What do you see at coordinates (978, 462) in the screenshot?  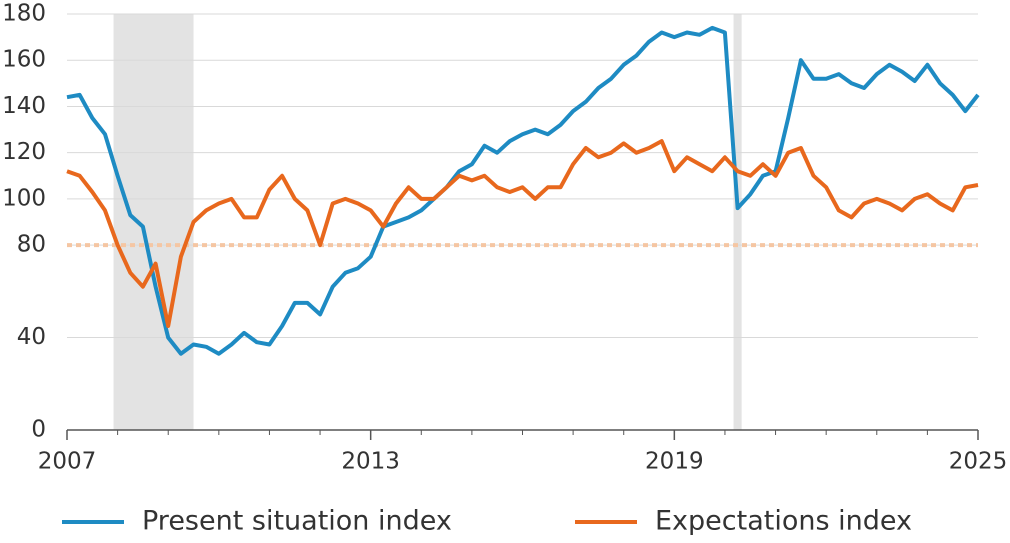 I see `x-tick-label: 2025` at bounding box center [978, 462].